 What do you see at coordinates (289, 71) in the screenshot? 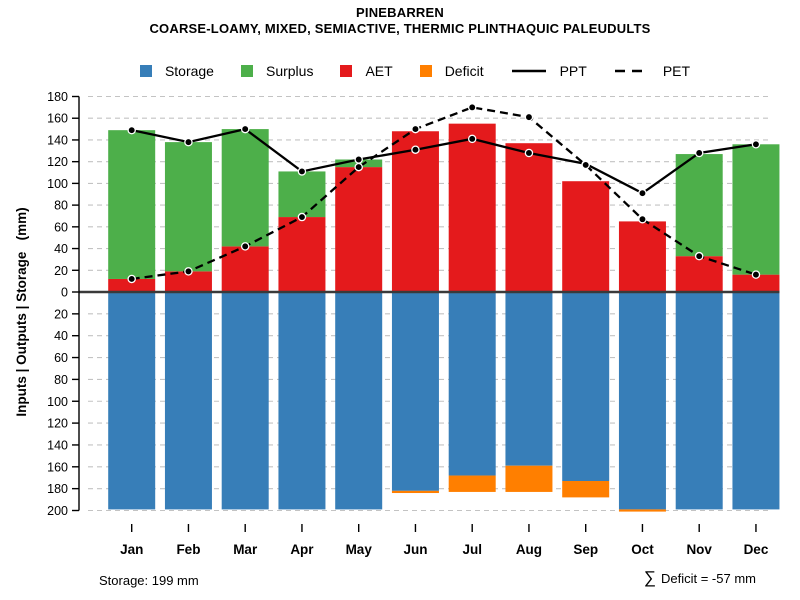
I see `legend-label: Surplus` at bounding box center [289, 71].